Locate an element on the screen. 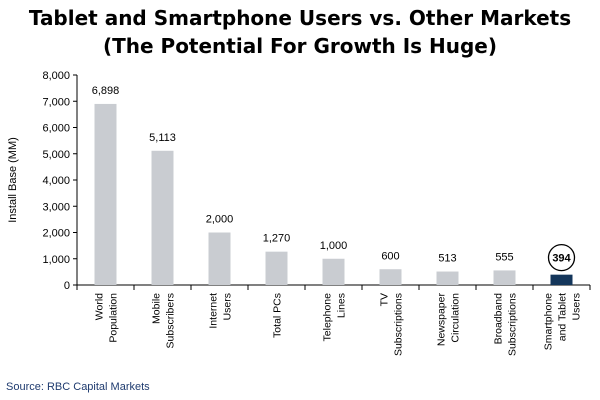 The image size is (600, 400). category-label: Broadband Subscriptions is located at coordinates (506, 324).